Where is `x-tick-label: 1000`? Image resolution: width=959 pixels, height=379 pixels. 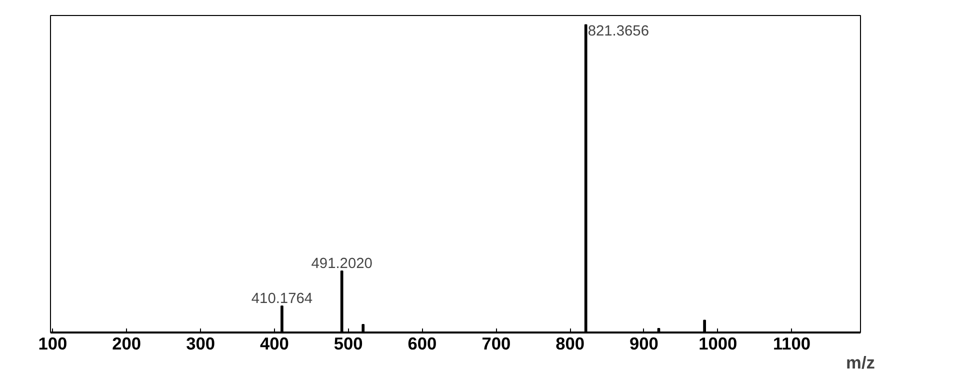 x-tick-label: 1000 is located at coordinates (718, 344).